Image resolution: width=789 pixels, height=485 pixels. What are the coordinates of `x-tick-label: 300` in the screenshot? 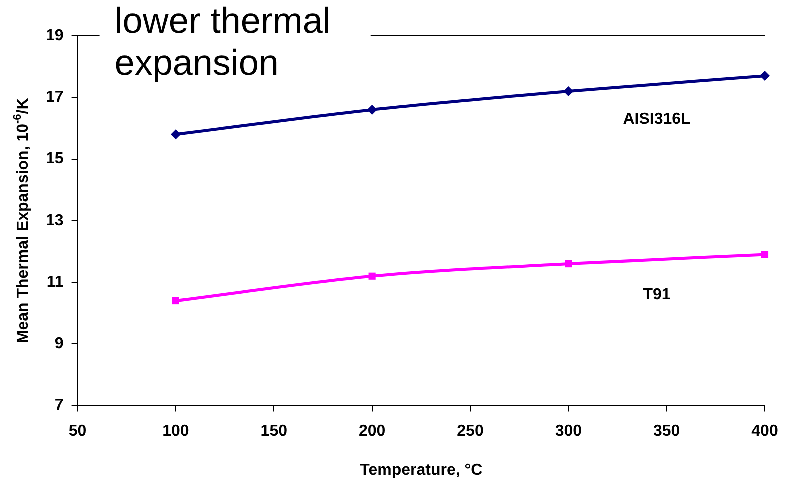 It's located at (568, 431).